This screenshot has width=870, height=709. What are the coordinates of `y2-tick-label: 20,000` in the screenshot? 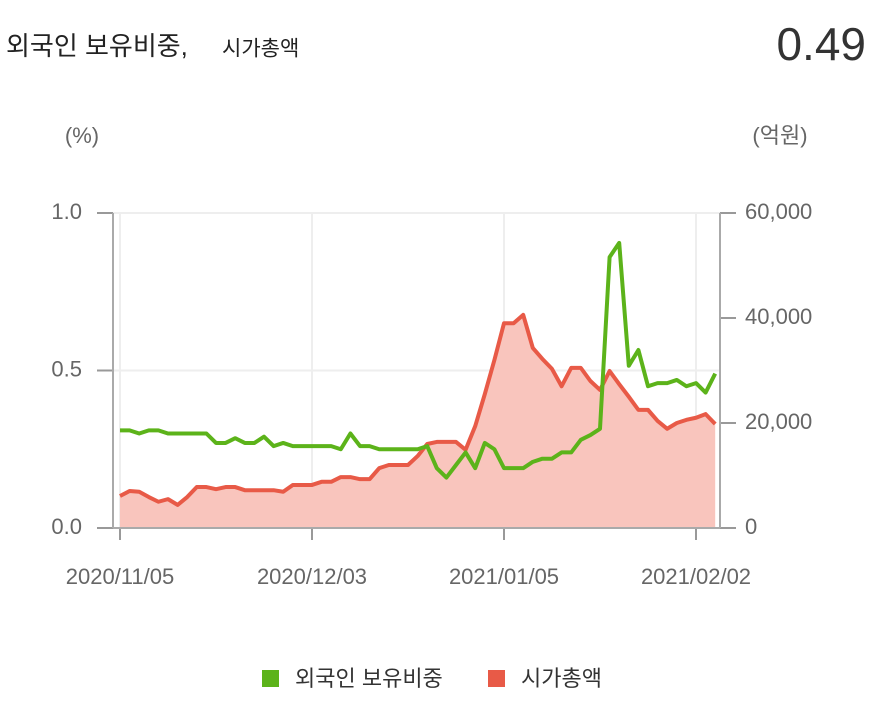 It's located at (778, 421).